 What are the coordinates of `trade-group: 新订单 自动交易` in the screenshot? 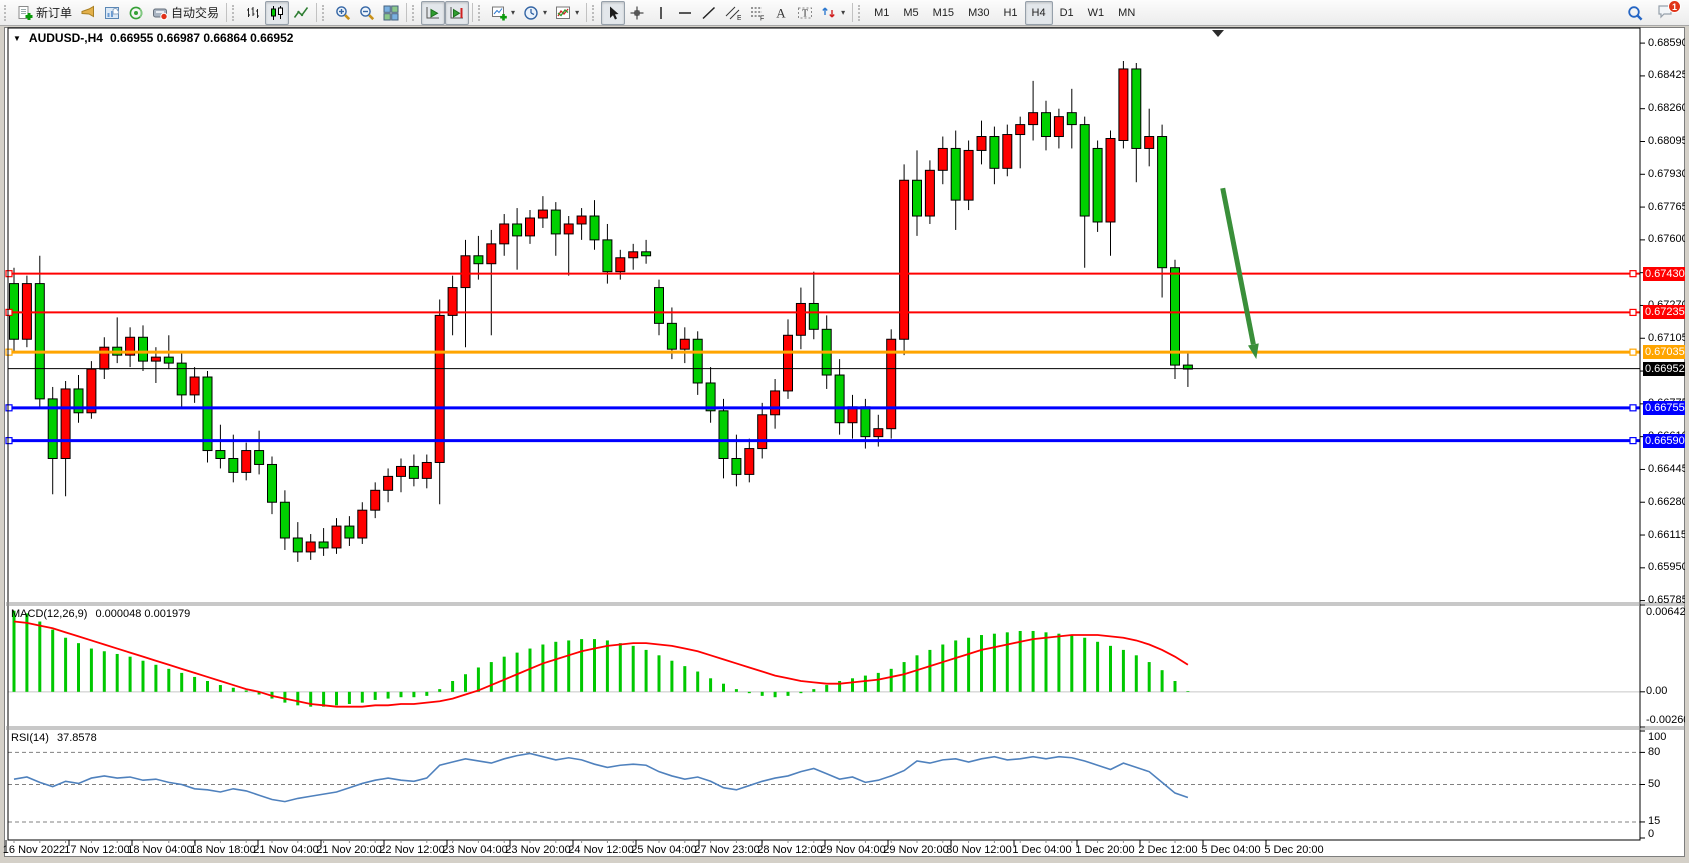 It's located at (118, 13).